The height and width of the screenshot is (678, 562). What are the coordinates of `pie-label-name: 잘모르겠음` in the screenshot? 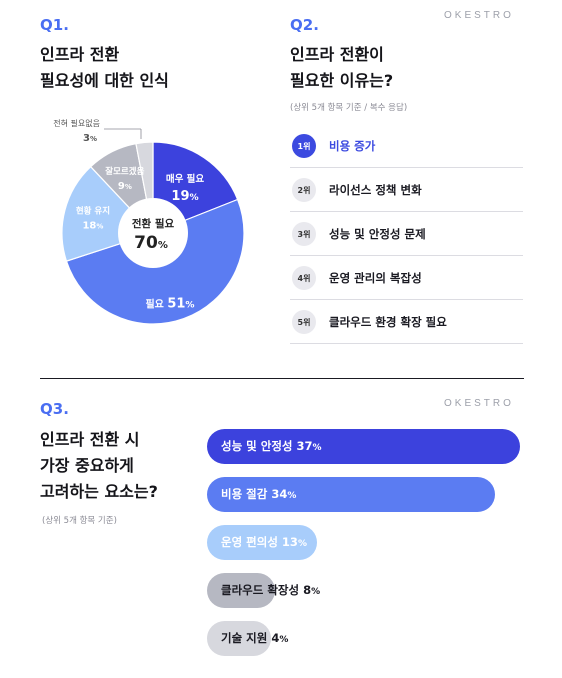 It's located at (124, 171).